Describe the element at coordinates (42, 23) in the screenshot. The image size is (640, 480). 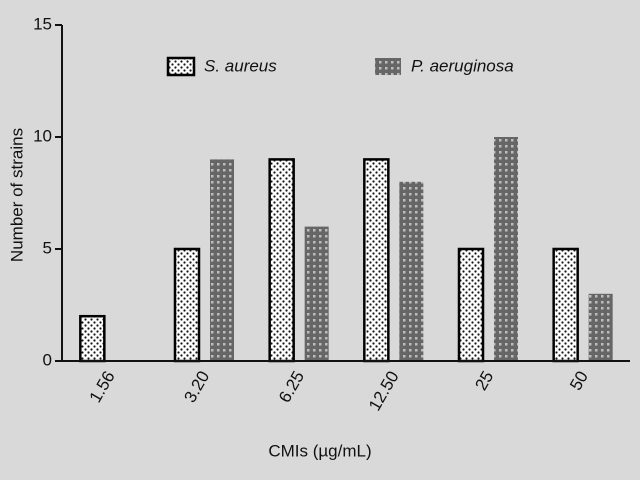
I see `y-tick-label: 15` at that location.